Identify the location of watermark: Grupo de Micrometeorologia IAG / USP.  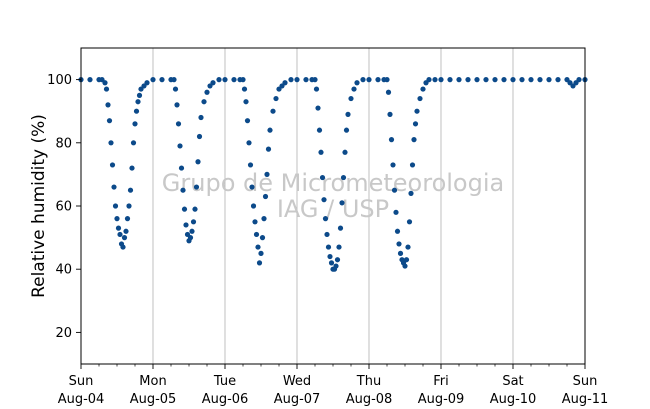
(333, 196).